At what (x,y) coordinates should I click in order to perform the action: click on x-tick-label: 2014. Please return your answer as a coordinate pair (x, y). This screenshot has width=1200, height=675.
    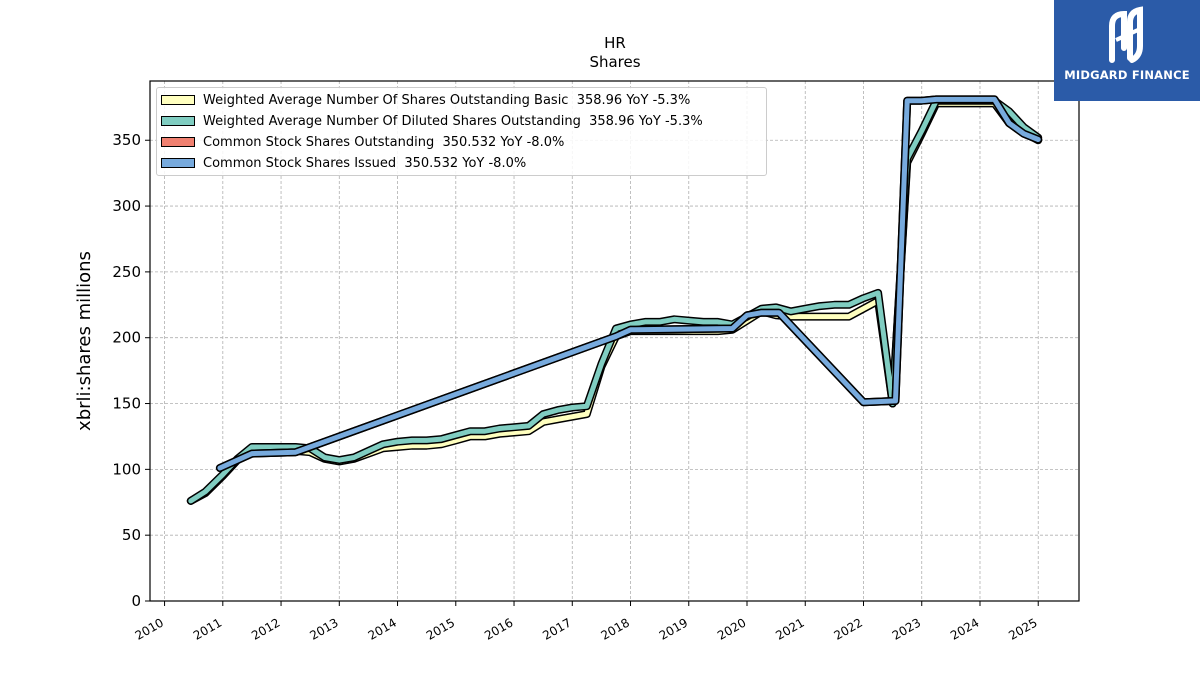
    Looking at the image, I should click on (382, 628).